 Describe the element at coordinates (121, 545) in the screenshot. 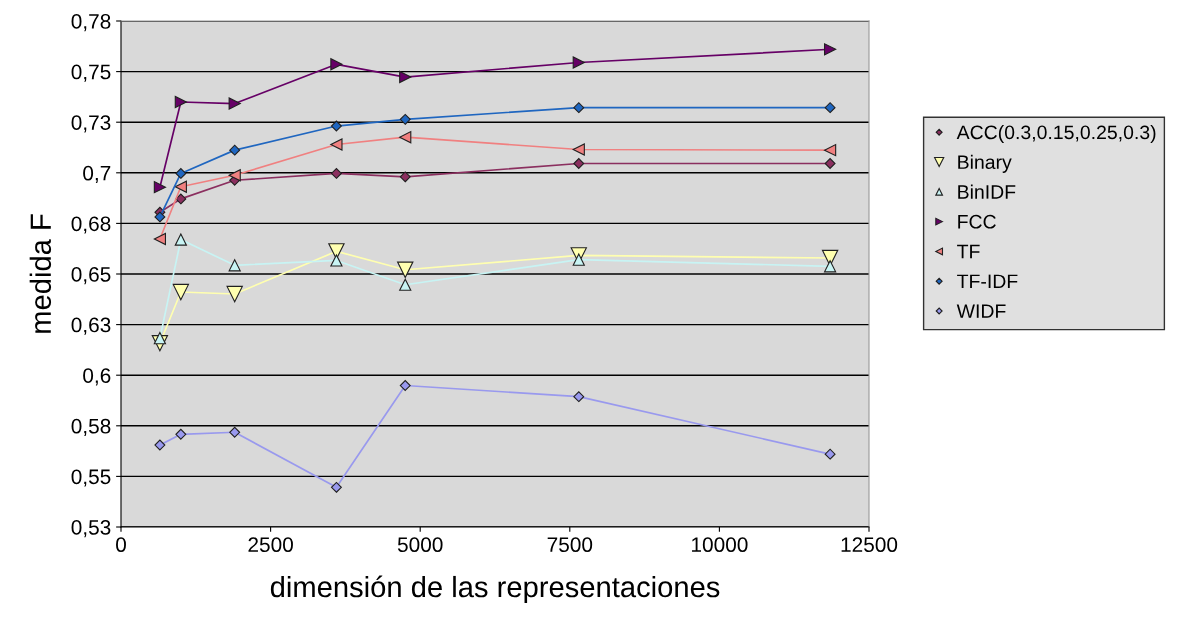

I see `x-tick-label: 0` at that location.